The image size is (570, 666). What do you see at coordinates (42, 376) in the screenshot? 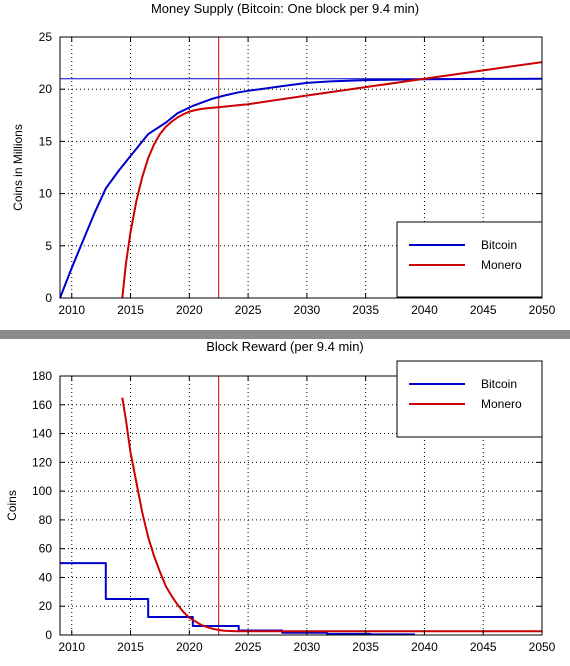
I see `reward-ytick-label: 180` at bounding box center [42, 376].